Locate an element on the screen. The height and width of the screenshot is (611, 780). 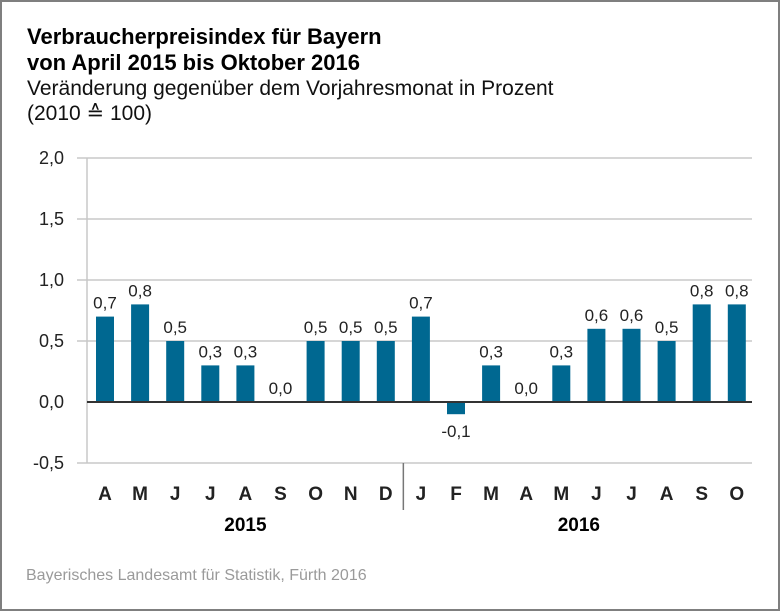
title-line-2: von April 2015 bis Oktober 2016 is located at coordinates (193, 62).